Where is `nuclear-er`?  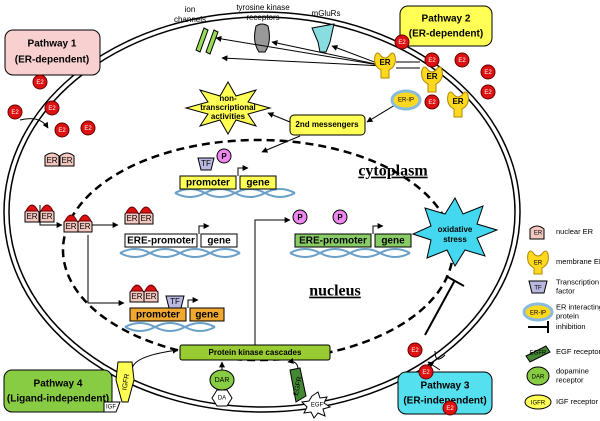 nuclear-er is located at coordinates (52, 159).